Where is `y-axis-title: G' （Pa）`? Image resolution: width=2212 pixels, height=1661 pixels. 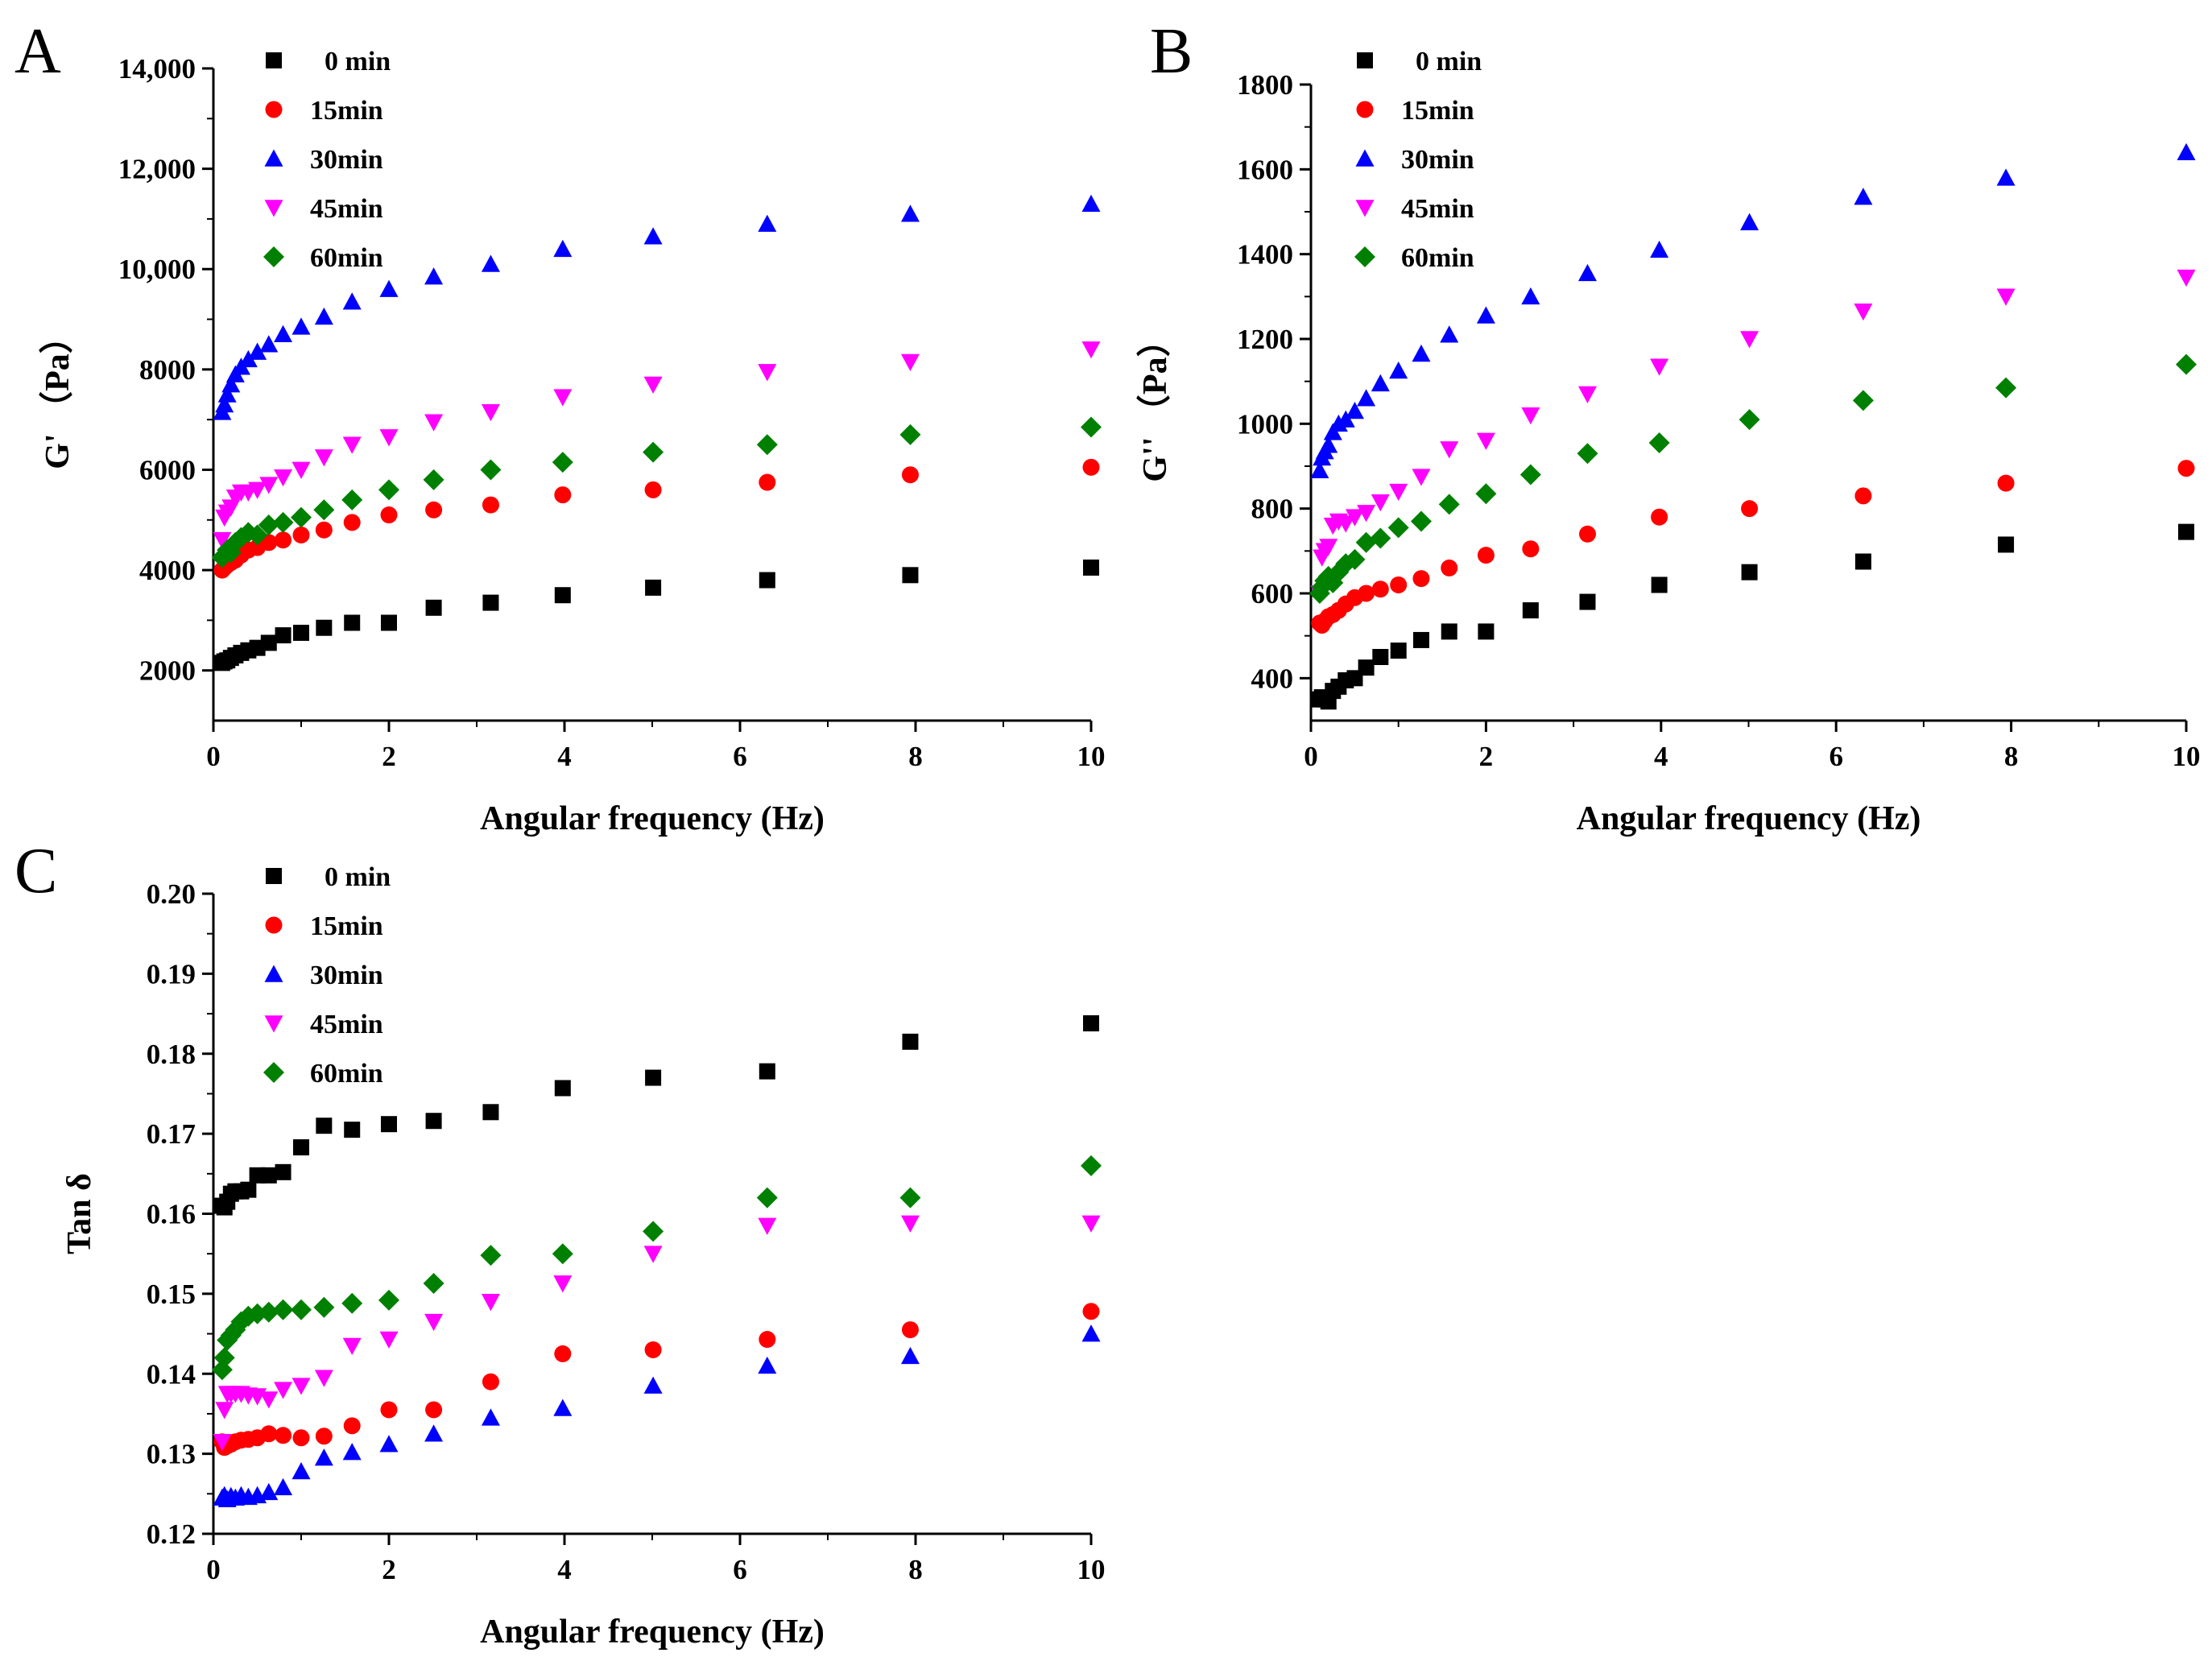 y-axis-title: G' （Pa） is located at coordinates (57, 395).